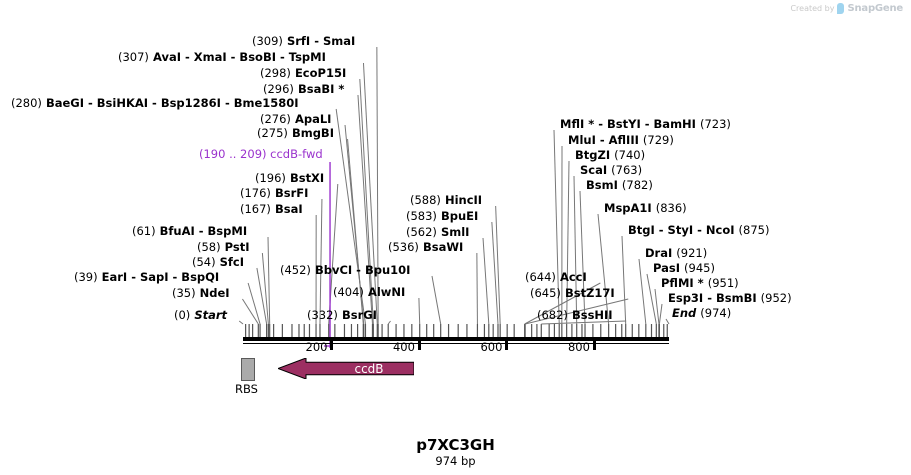 This screenshot has width=911, height=475. I want to click on site-position: (298), so click(275, 73).